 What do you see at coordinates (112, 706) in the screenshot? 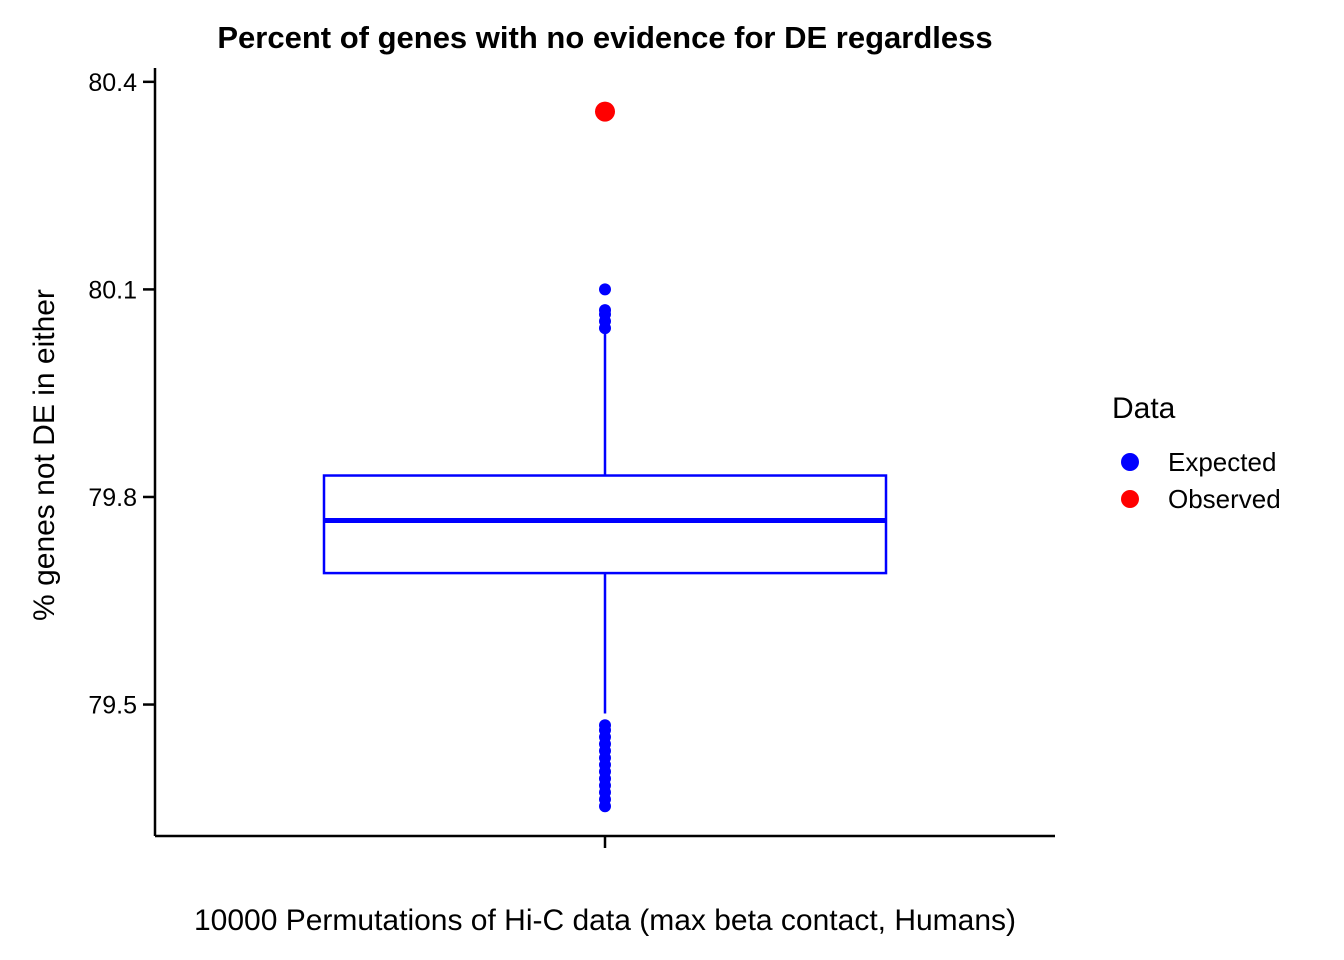
I see `y-tick-label: 79.5` at bounding box center [112, 706].